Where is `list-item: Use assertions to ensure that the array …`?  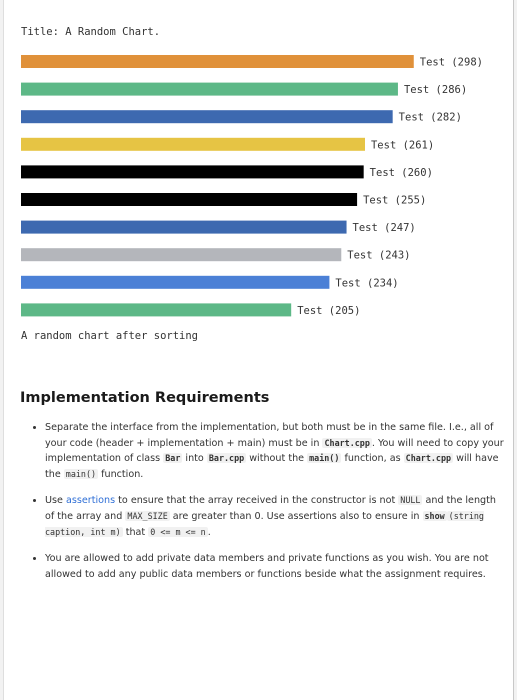 list-item: Use assertions to ensure that the array … is located at coordinates (275, 516).